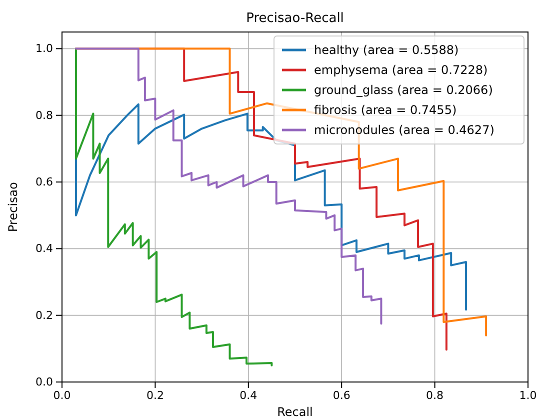 This screenshot has width=537, height=418. What do you see at coordinates (62, 395) in the screenshot?
I see `x-tick-label: 0.0` at bounding box center [62, 395].